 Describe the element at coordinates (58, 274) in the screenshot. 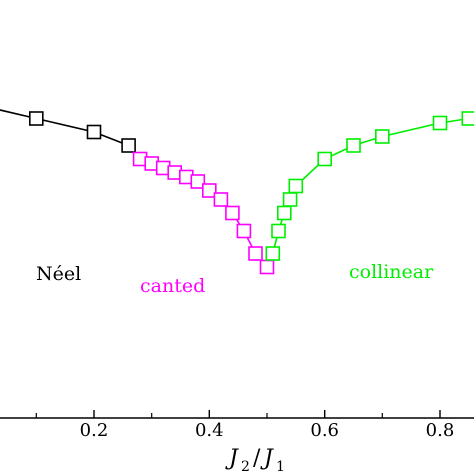

I see `annotation-neel: Néel` at that location.